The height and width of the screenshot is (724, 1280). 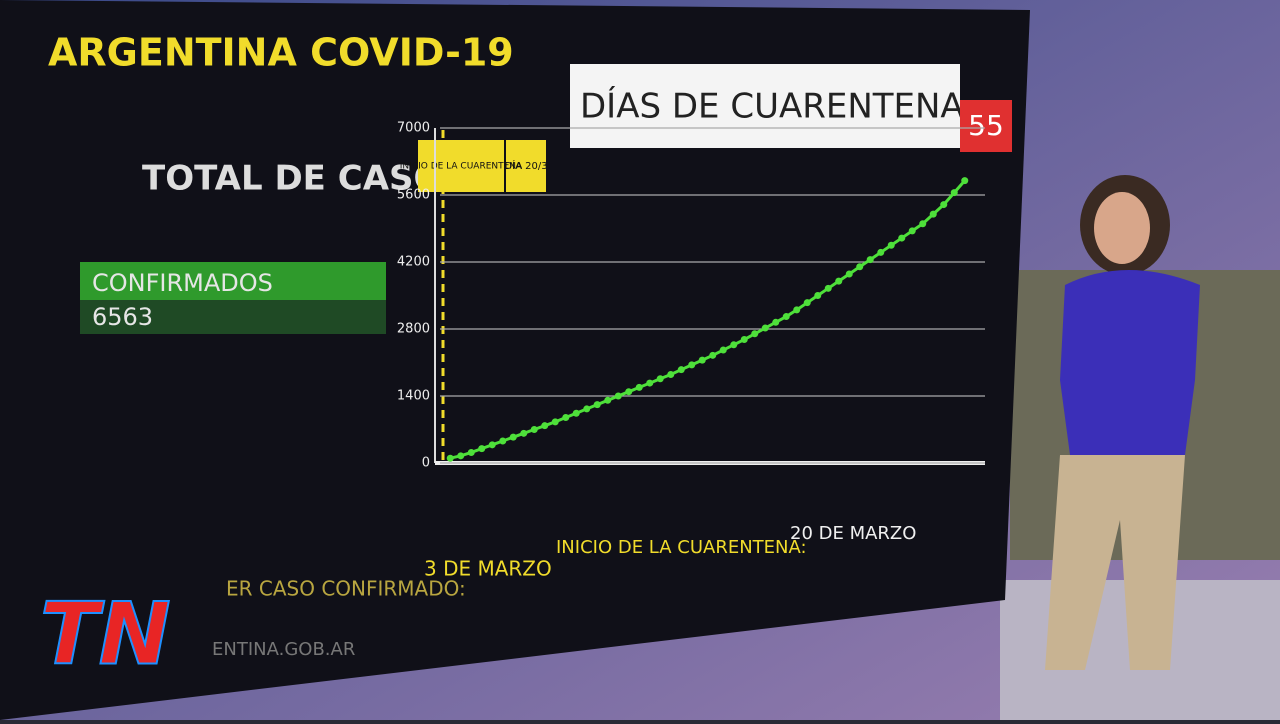 I want to click on presenter, so click(x=1122, y=422).